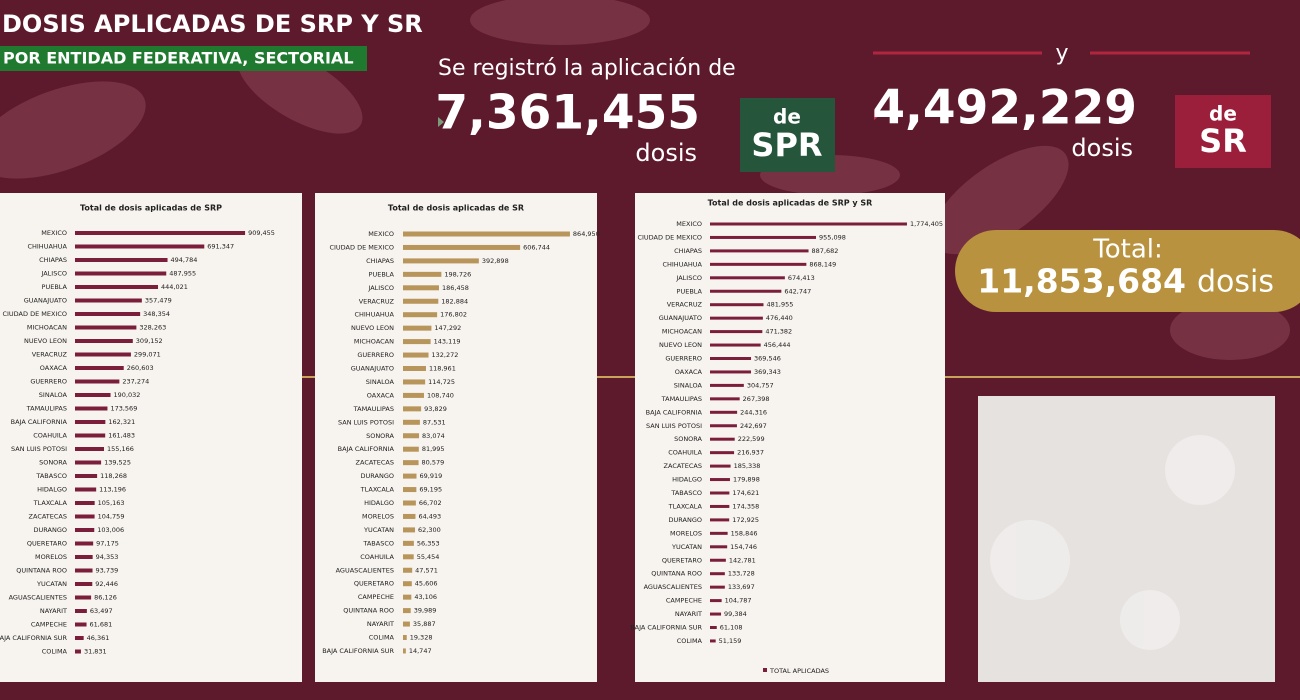 This screenshot has height=700, width=1300. Describe the element at coordinates (441, 122) in the screenshot. I see `arrow` at that location.